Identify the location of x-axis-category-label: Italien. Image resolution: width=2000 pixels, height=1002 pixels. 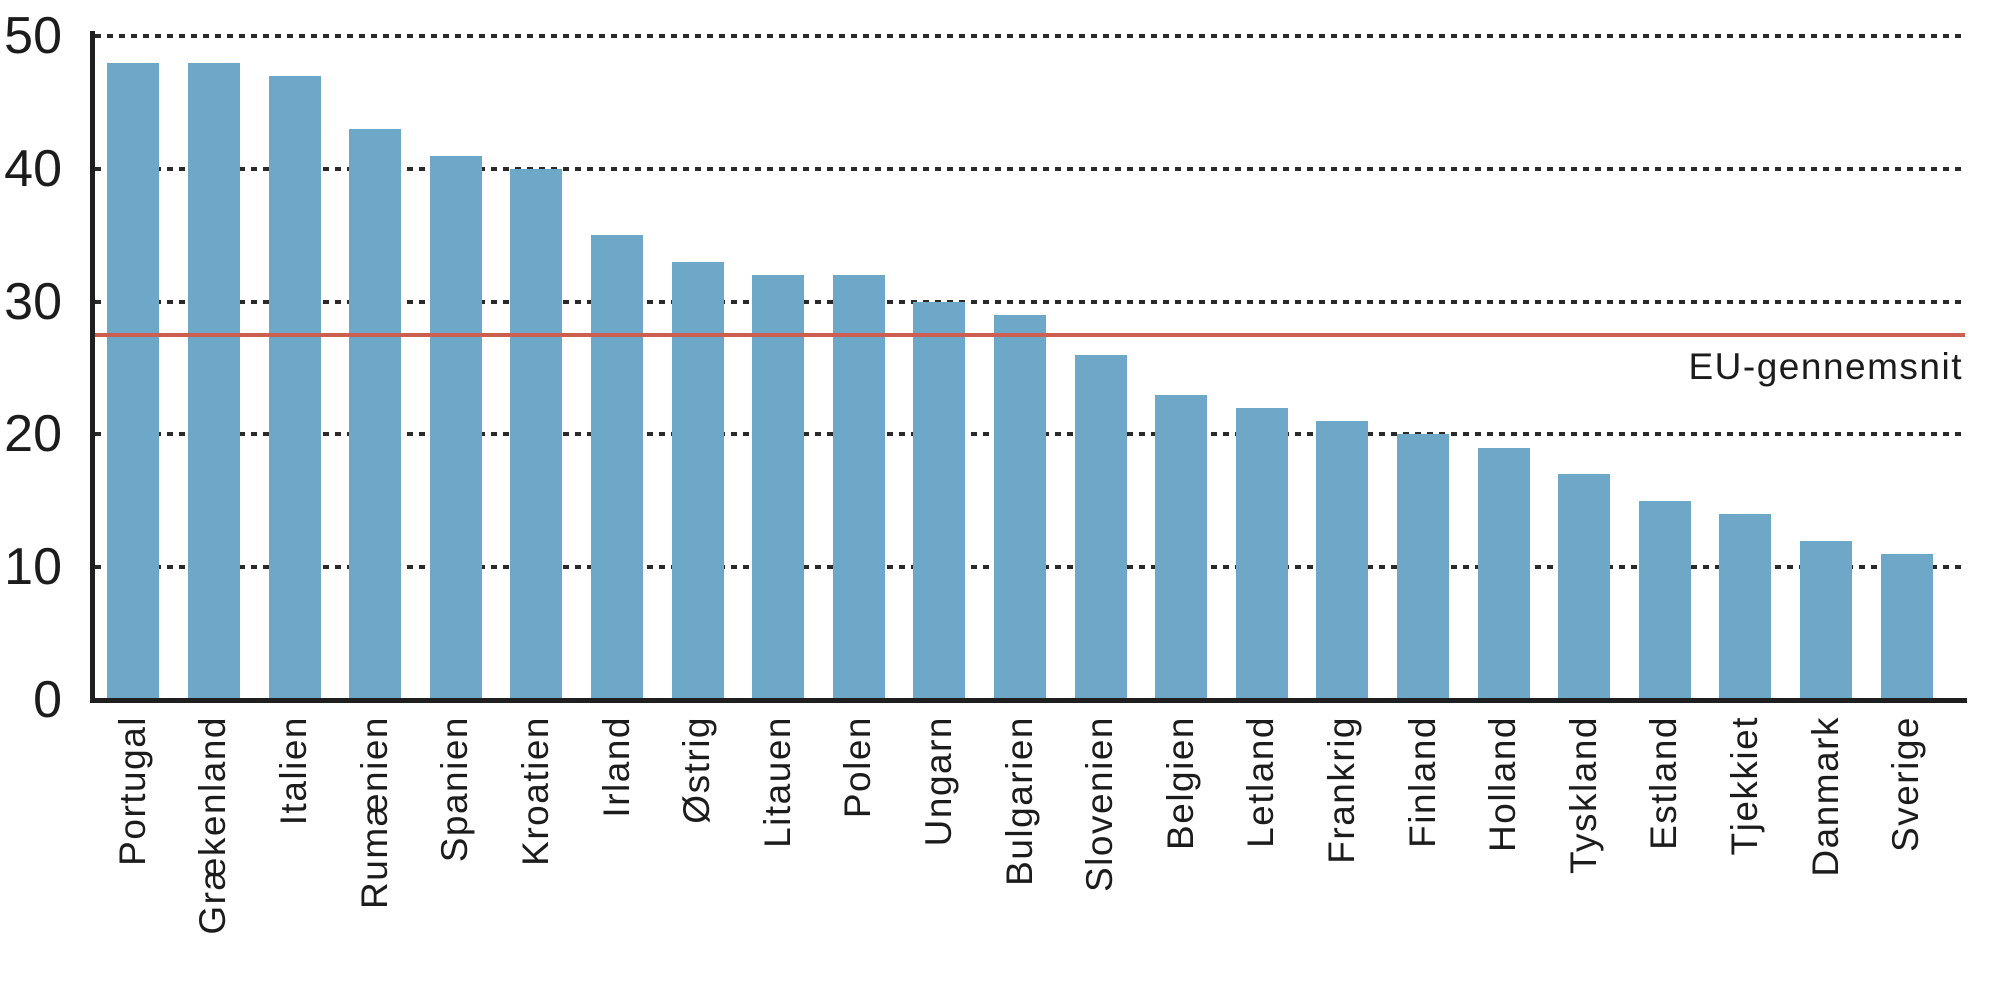
(294, 771).